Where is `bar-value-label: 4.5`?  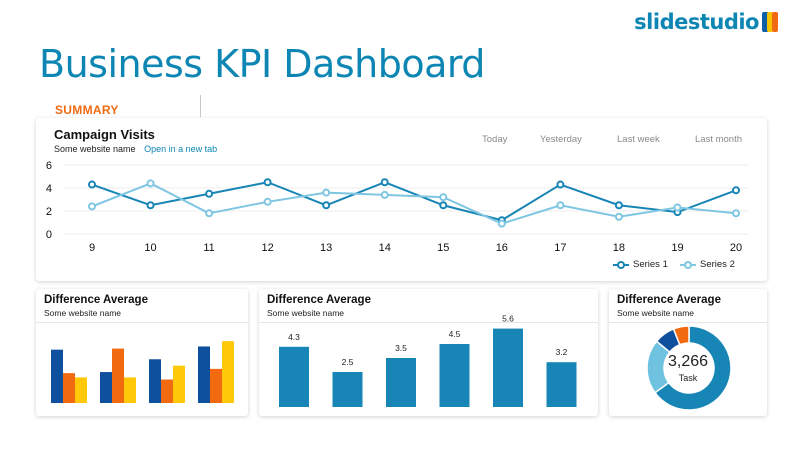 bar-value-label: 4.5 is located at coordinates (455, 334).